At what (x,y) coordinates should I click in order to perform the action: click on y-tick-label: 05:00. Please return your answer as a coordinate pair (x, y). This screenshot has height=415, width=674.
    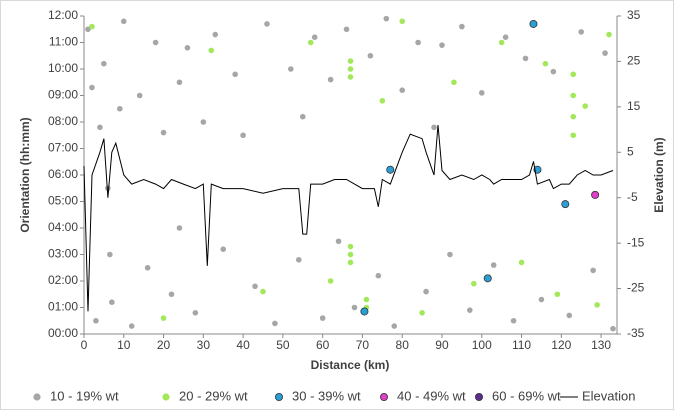
    Looking at the image, I should click on (63, 201).